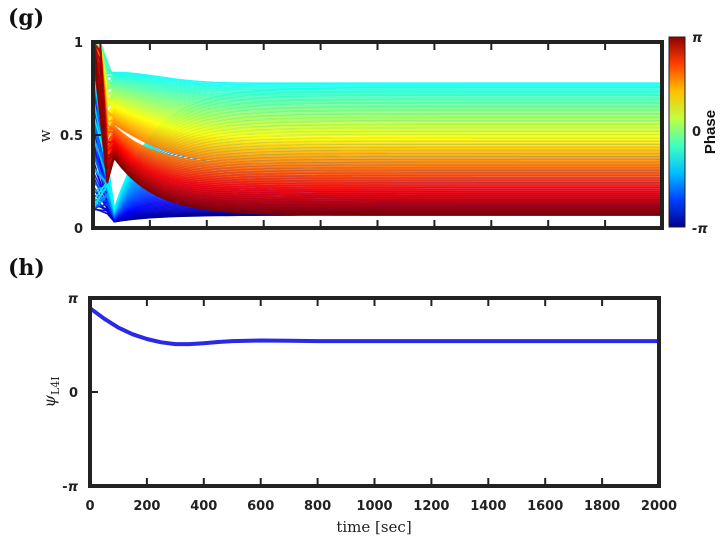  What do you see at coordinates (73, 299) in the screenshot?
I see `chart-h-ytick-label: π` at bounding box center [73, 299].